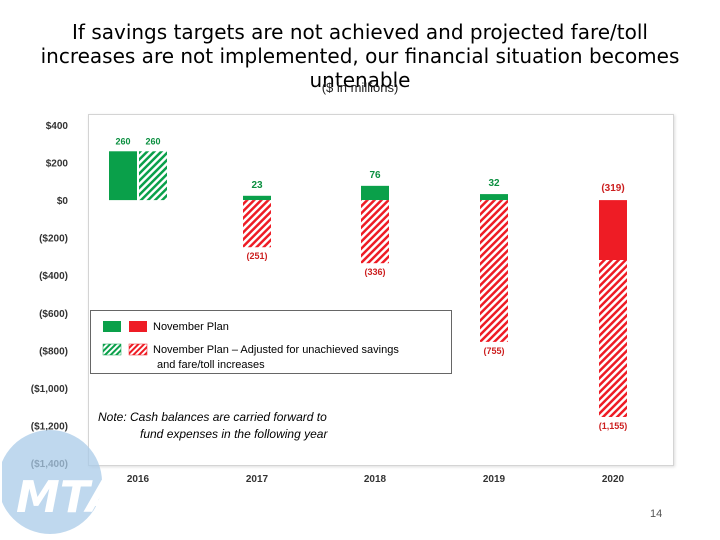 The image size is (720, 540). I want to click on data-label-plan-2019: 32, so click(494, 183).